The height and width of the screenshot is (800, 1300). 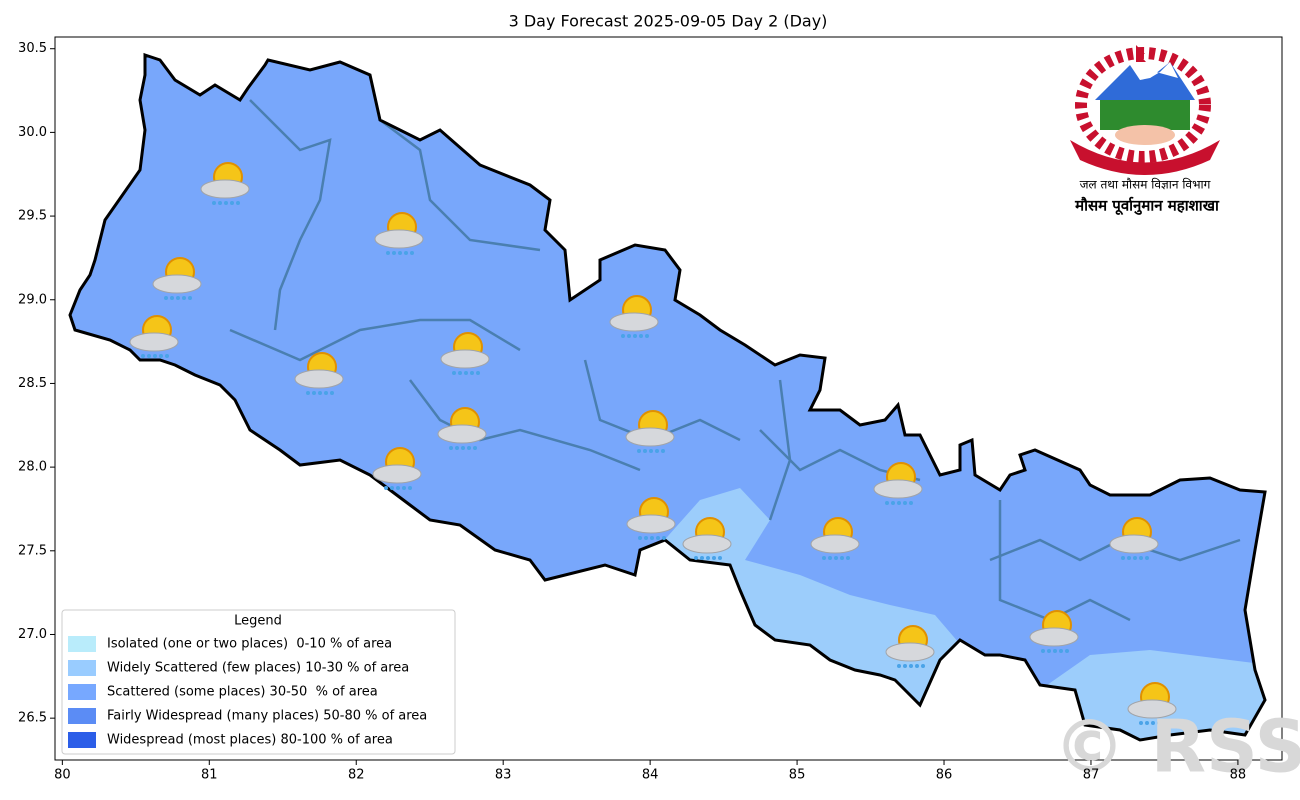 I want to click on legend-swatch, so click(x=82, y=668).